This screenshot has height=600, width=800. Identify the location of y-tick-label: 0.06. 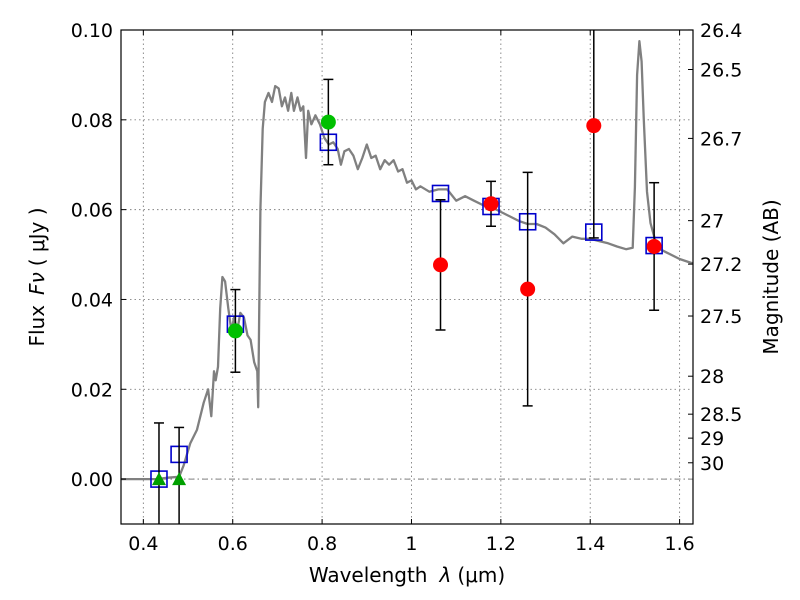
(92, 211).